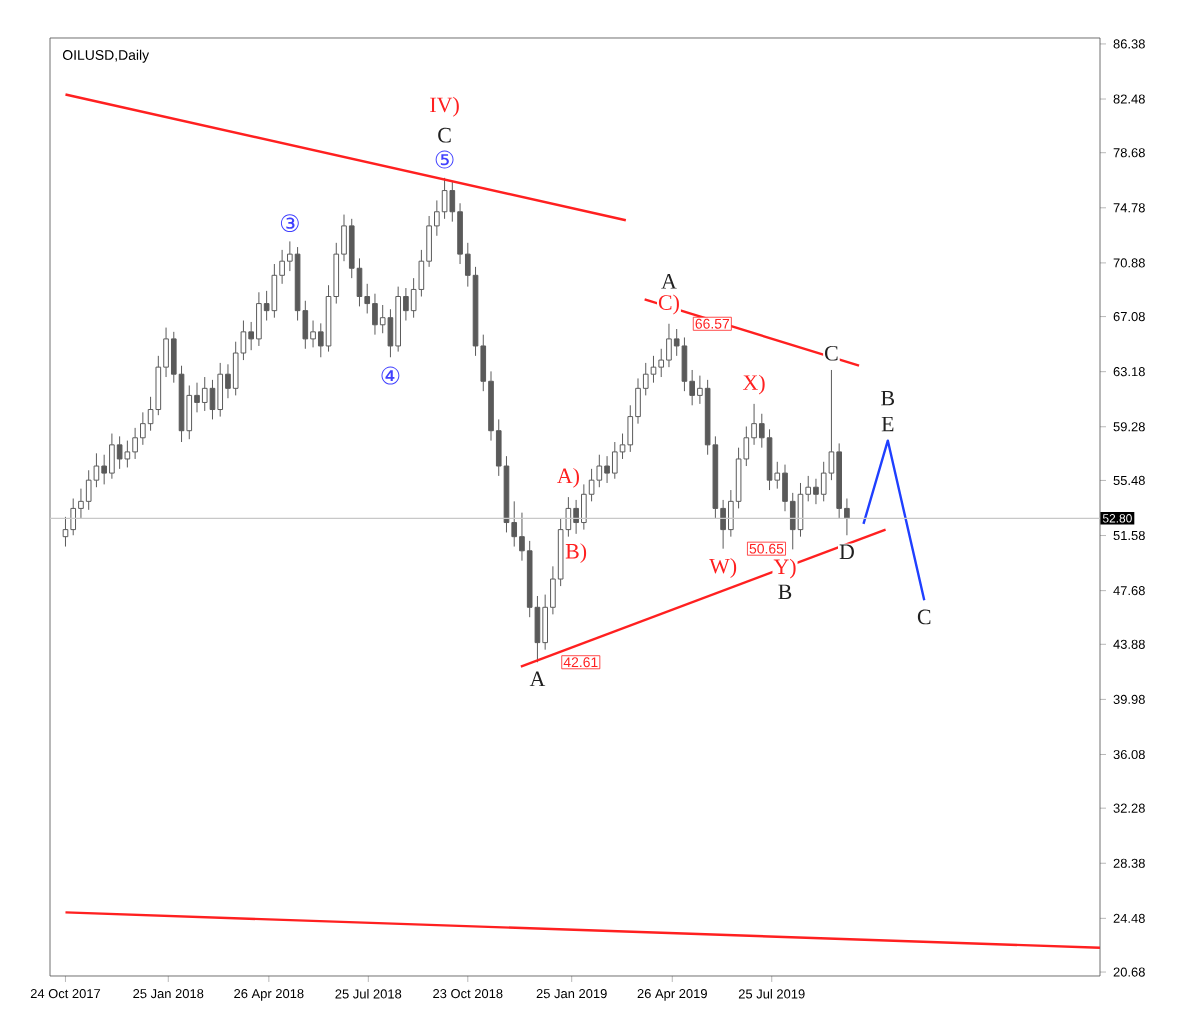  I want to click on annotation: A), so click(568, 477).